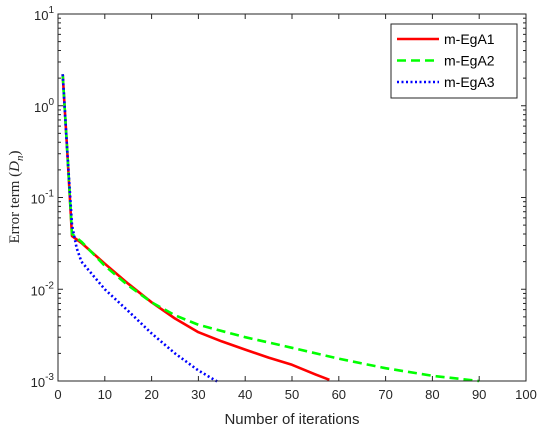  Describe the element at coordinates (105, 394) in the screenshot. I see `x-tick-label-1: 10` at that location.